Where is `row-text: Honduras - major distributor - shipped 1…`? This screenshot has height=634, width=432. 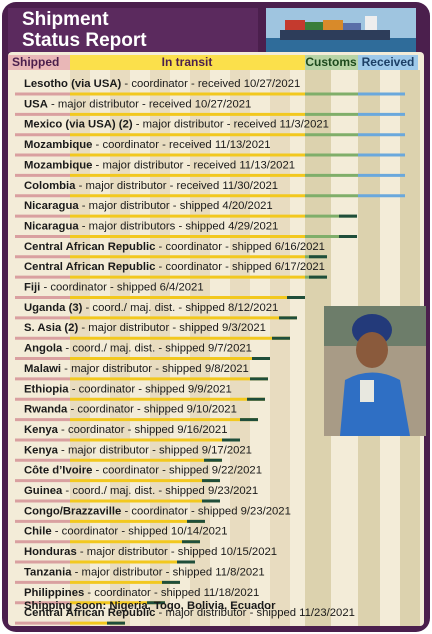
row-text: Honduras - major distributor - shipped 1… is located at coordinates (150, 552).